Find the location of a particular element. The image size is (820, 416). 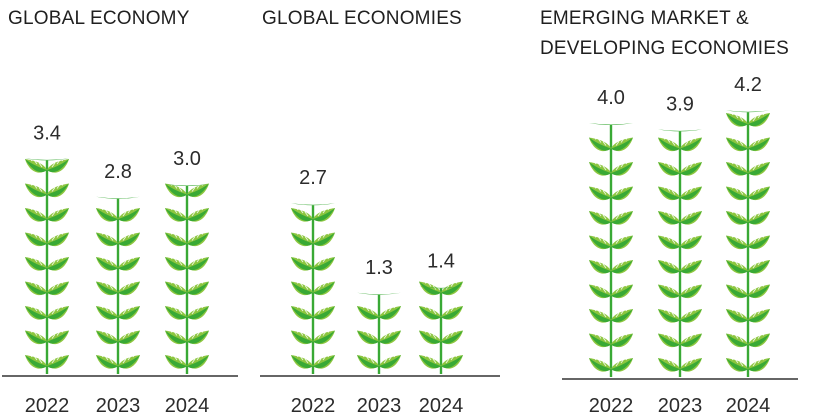

chart-title-emerging-developing: EMERGING MARKET & DEVELOPING ECONOMIES is located at coordinates (664, 33).